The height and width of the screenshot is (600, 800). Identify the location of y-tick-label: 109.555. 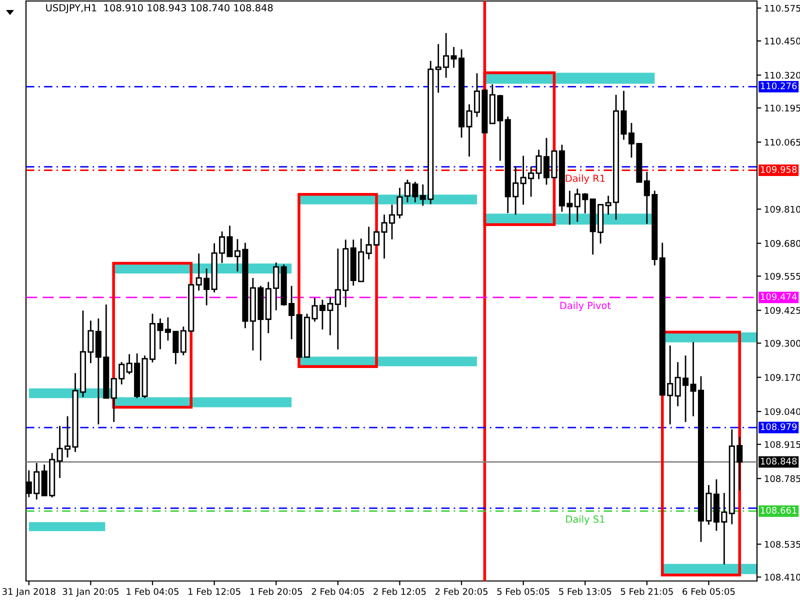
(782, 276).